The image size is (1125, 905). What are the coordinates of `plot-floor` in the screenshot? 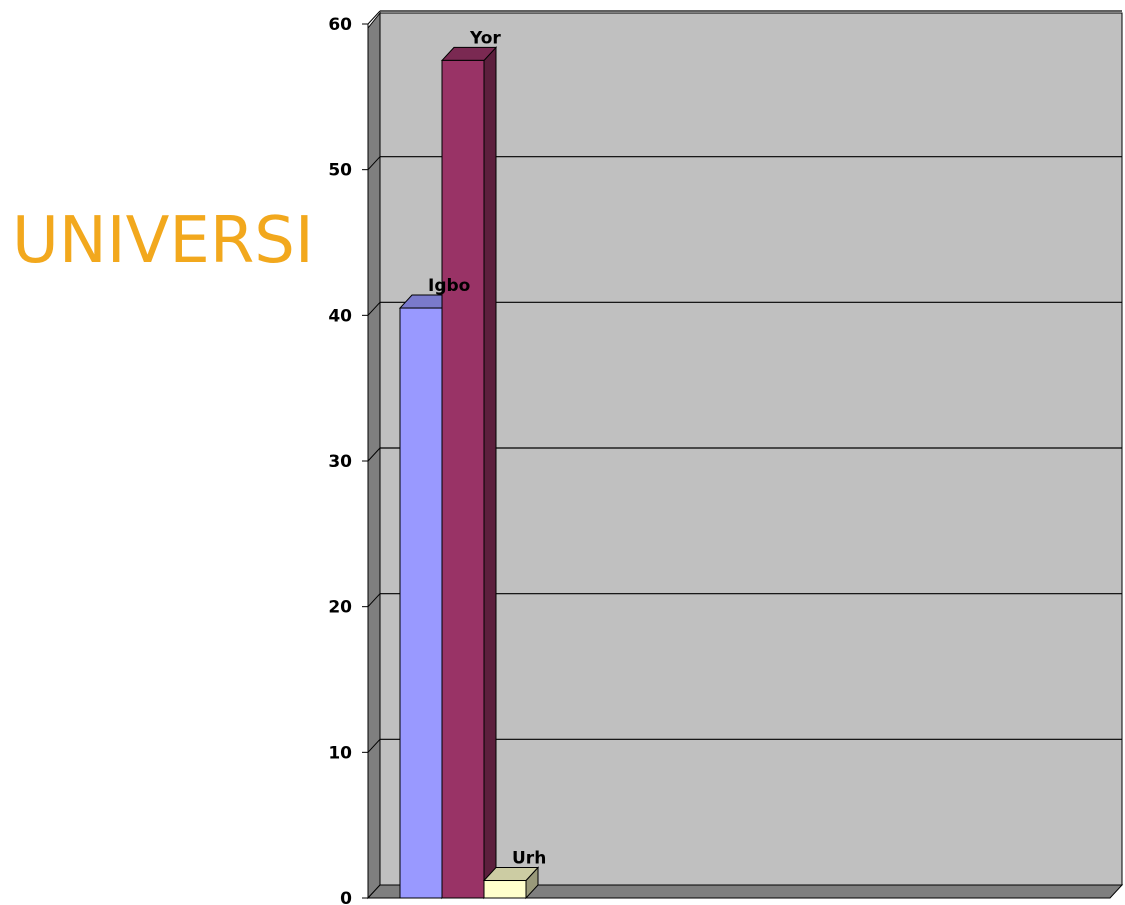 It's located at (745, 891).